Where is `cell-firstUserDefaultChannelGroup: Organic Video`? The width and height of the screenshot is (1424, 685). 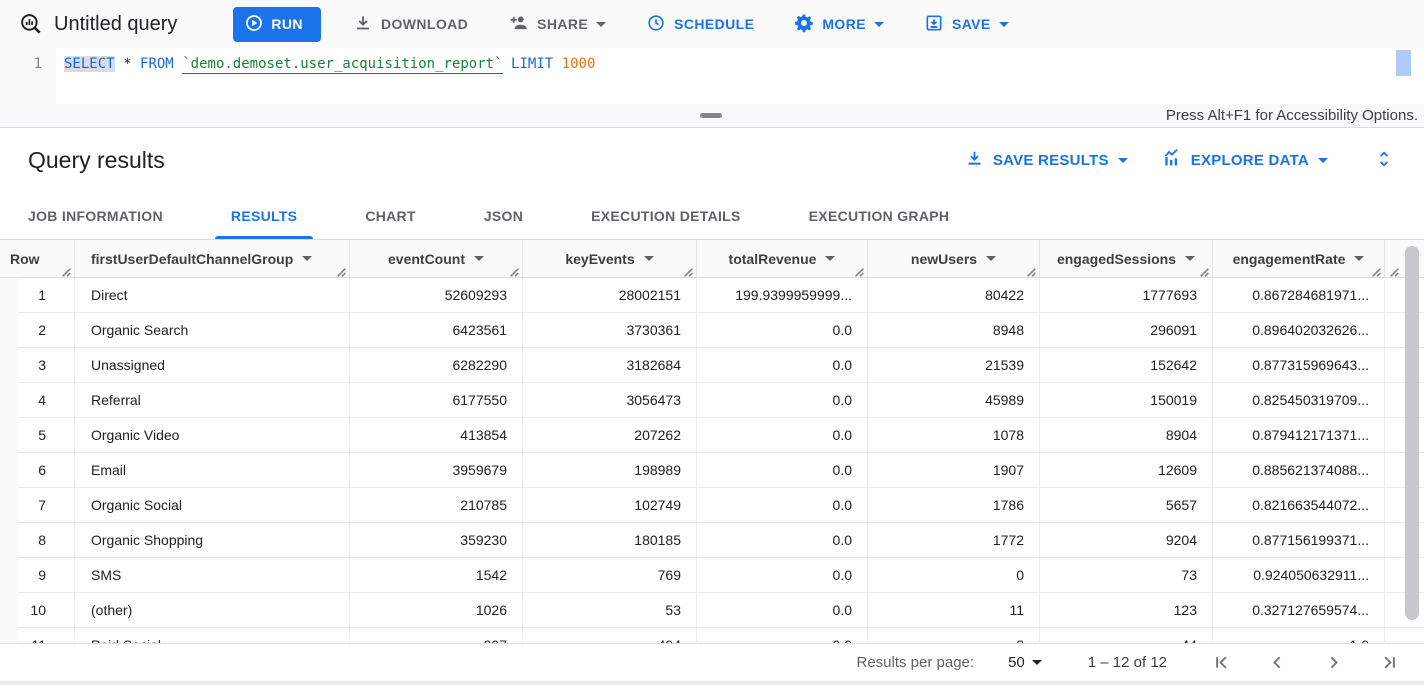
cell-firstUserDefaultChannelGroup: Organic Video is located at coordinates (212, 435).